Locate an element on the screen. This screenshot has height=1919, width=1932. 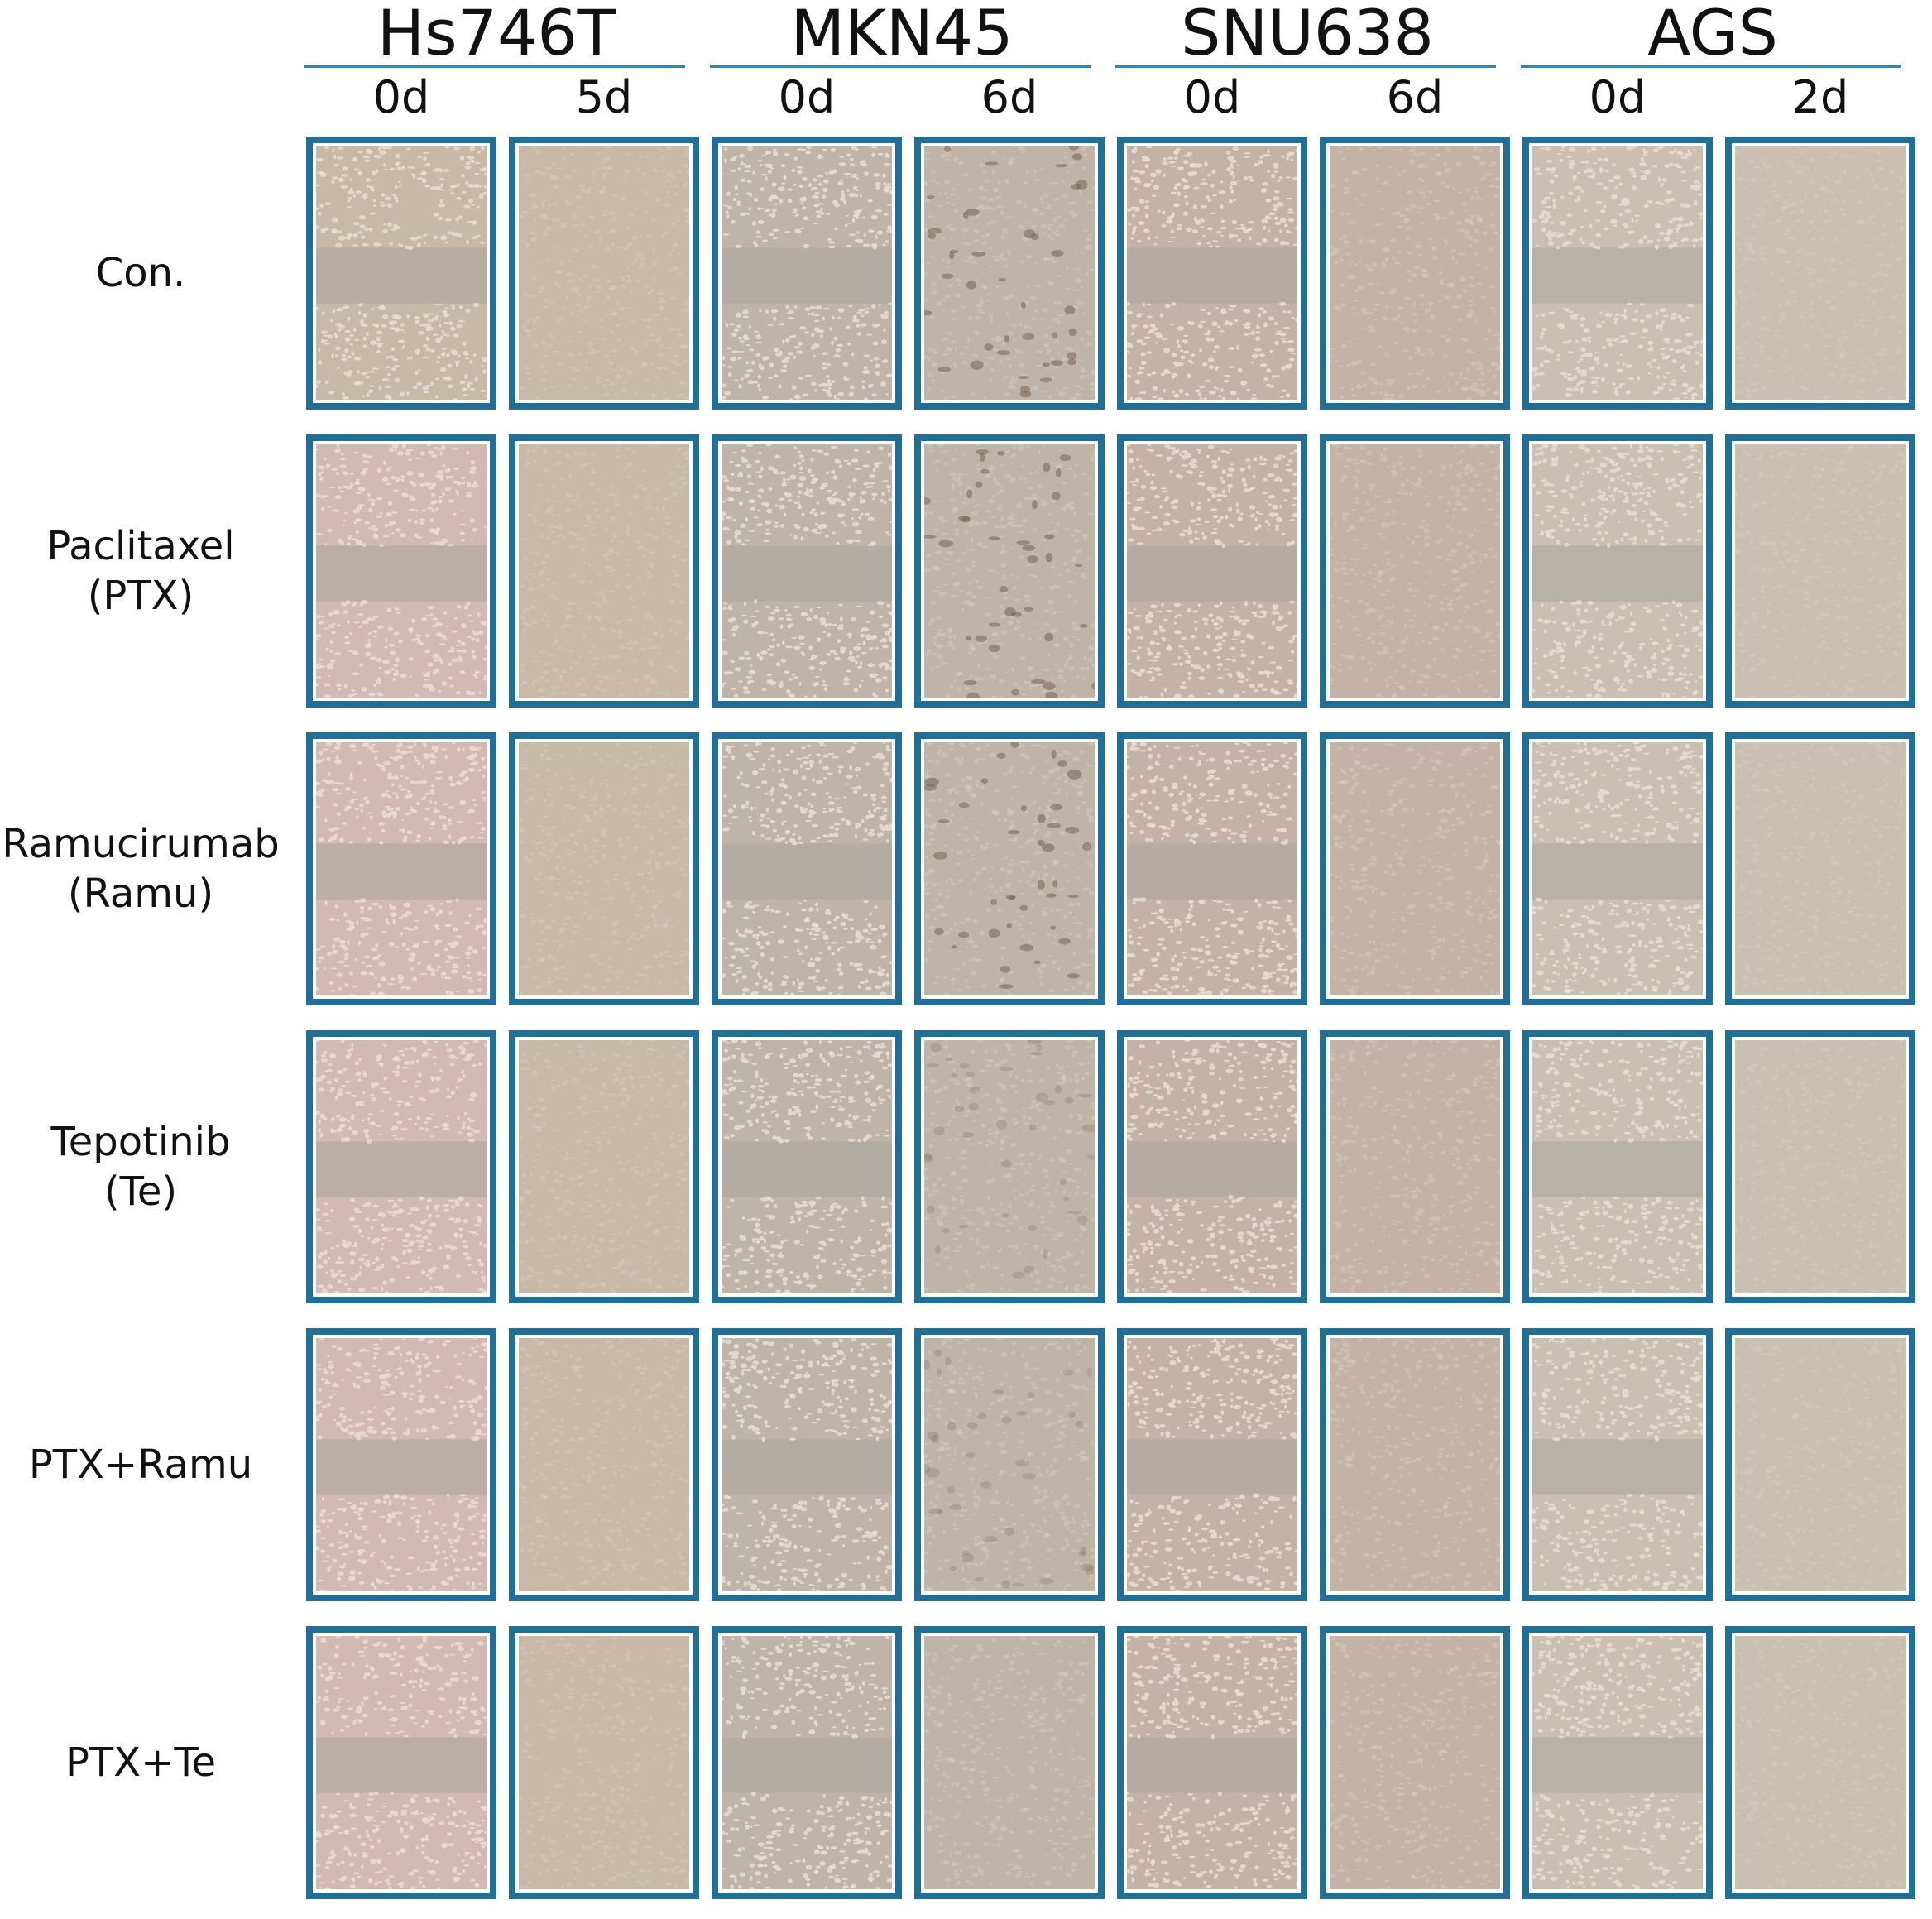
treatment-label-line1: Con. is located at coordinates (140, 273).